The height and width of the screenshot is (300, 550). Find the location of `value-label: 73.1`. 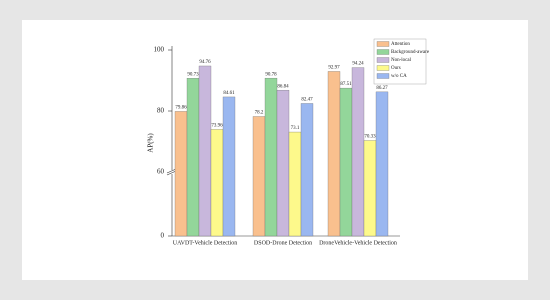

value-label: 73.1 is located at coordinates (295, 128).